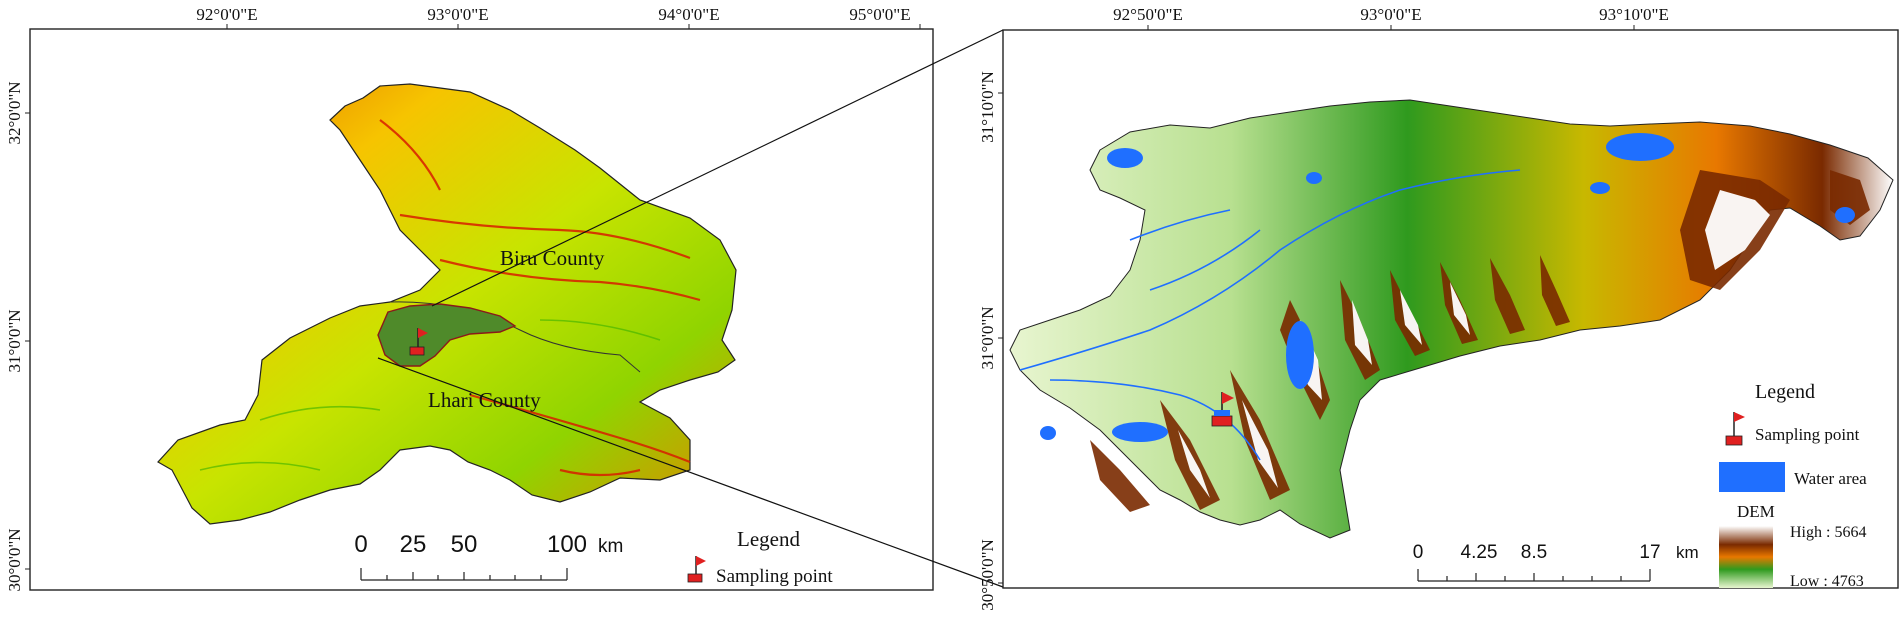 This screenshot has width=1902, height=629. What do you see at coordinates (987, 107) in the screenshot?
I see `right-lat-label-3110: 31°10'0"N` at bounding box center [987, 107].